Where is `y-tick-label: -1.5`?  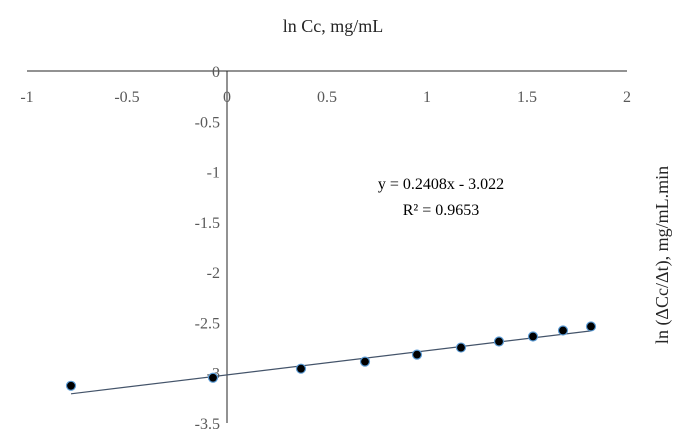 y-tick-label: -1.5 is located at coordinates (207, 223).